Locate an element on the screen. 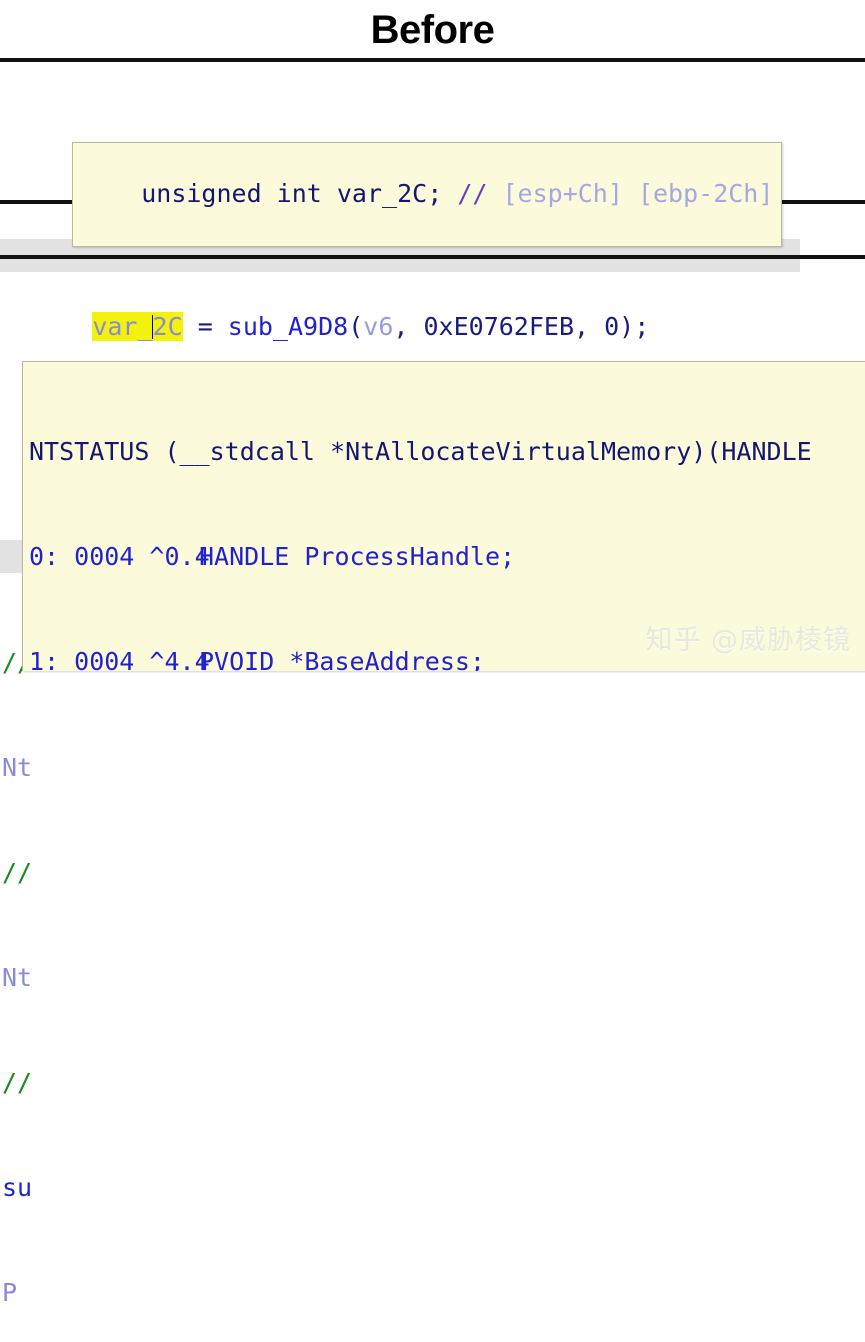 This screenshot has width=865, height=1342. prototype-arg-row: 0: 0004 ^0.4 HANDLE ProcessHandle; is located at coordinates (444, 556).